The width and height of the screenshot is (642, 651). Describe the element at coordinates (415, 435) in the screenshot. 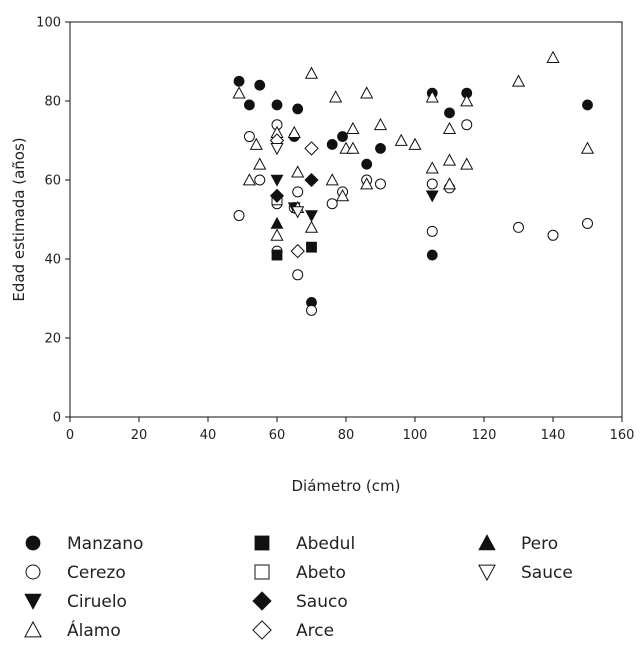

I see `x-tick-label: 100` at that location.